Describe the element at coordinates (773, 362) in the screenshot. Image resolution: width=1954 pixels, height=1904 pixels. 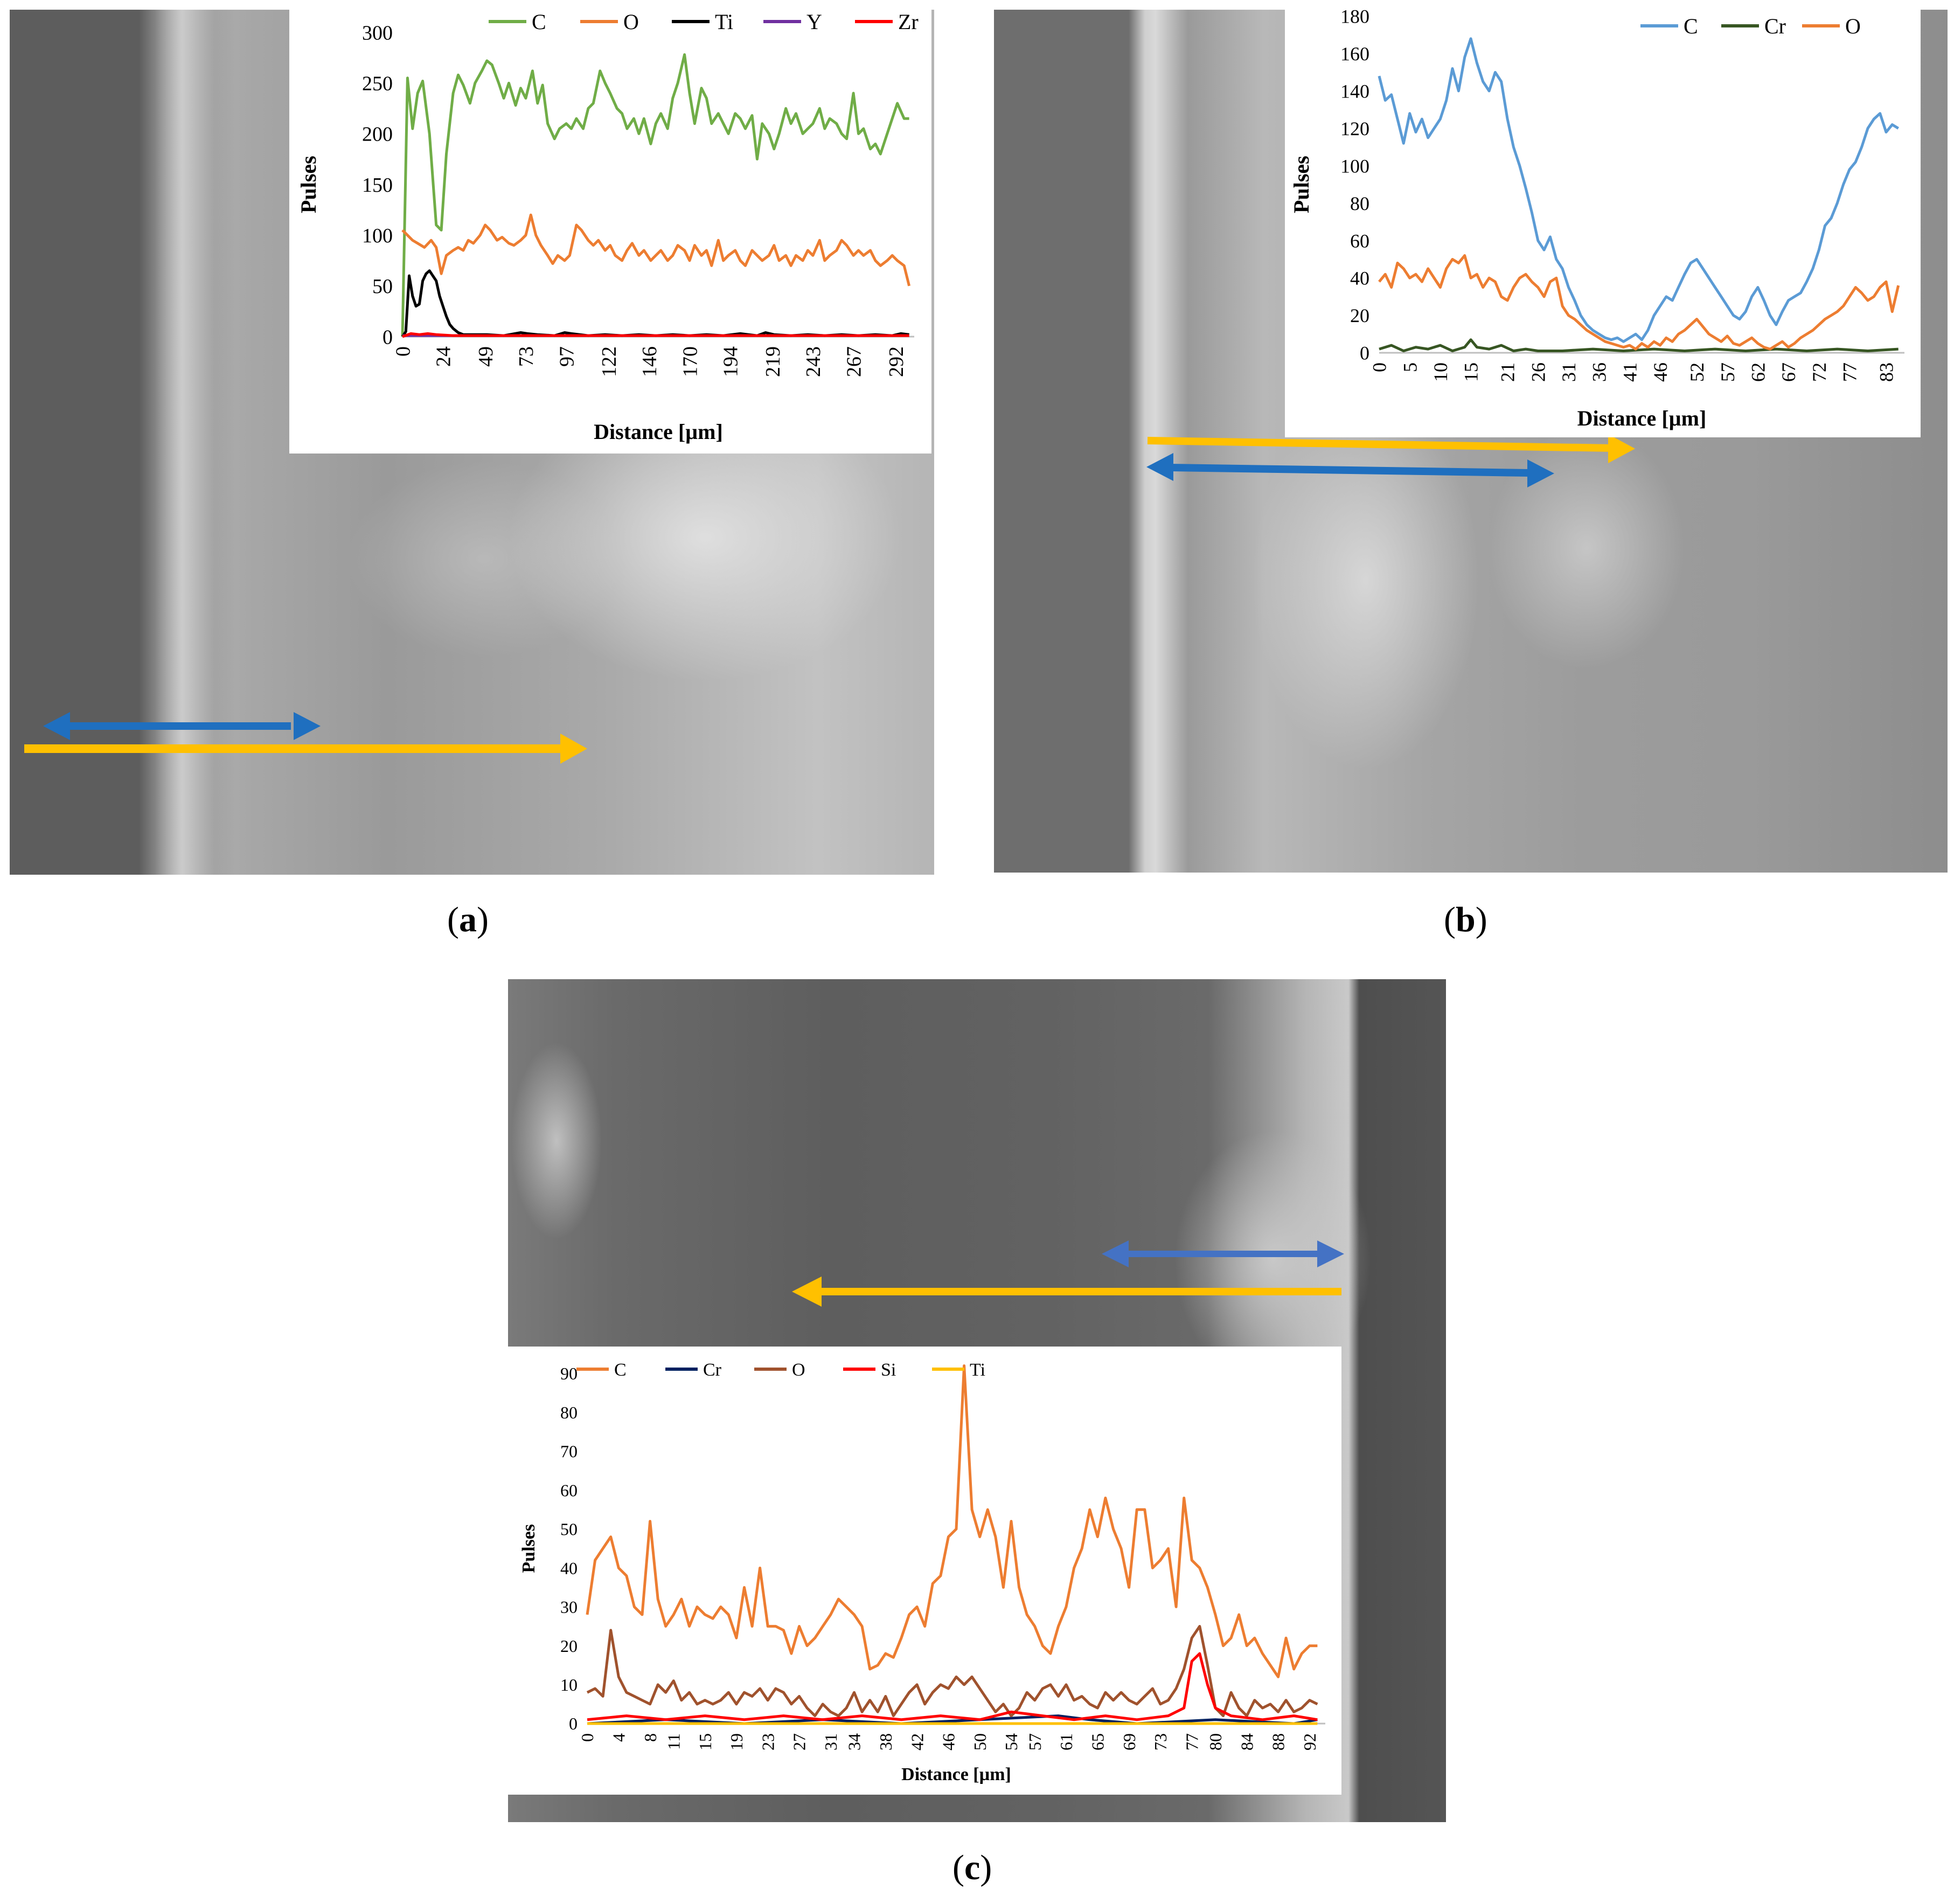
I see `x-tick-label: 219` at that location.